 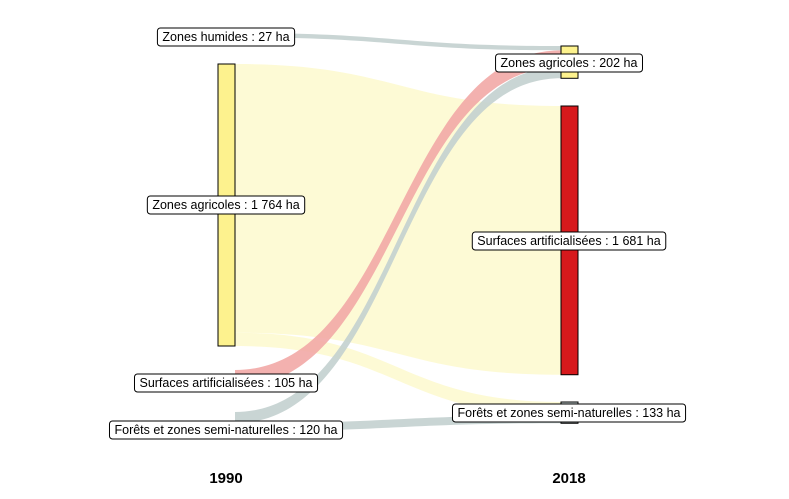 I want to click on node-label-text: Forêts et zones semi-naturelles : 120 ha, so click(x=225, y=430).